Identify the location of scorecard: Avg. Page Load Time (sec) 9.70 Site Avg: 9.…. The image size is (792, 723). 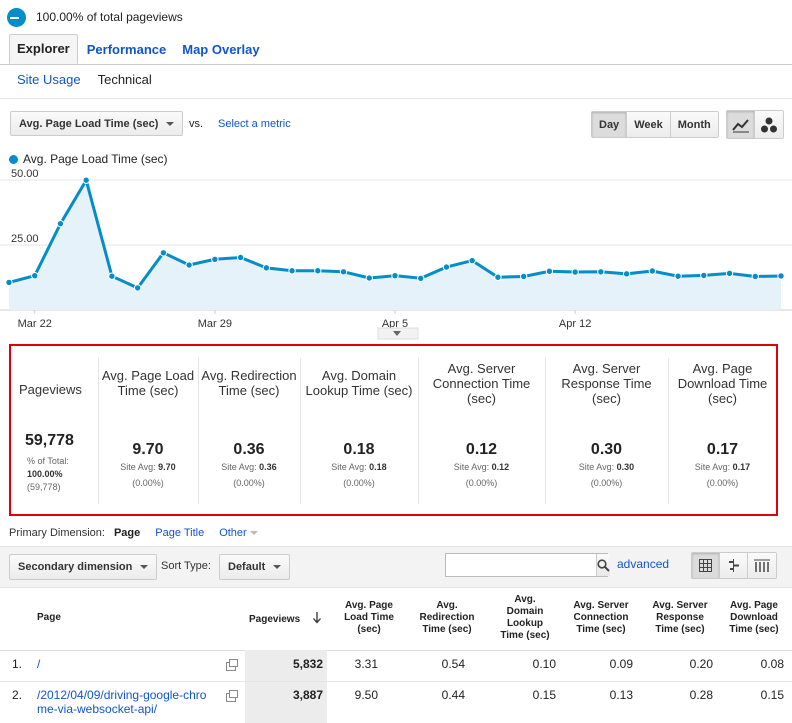
(148, 431).